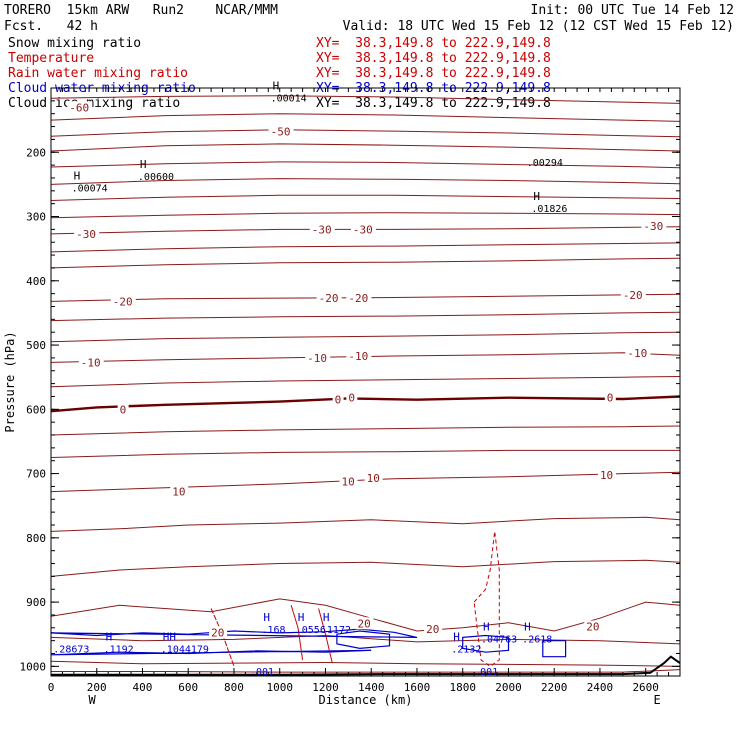 This screenshot has width=740, height=740. What do you see at coordinates (462, 687) in the screenshot?
I see `x-tick-label: 1800` at bounding box center [462, 687].